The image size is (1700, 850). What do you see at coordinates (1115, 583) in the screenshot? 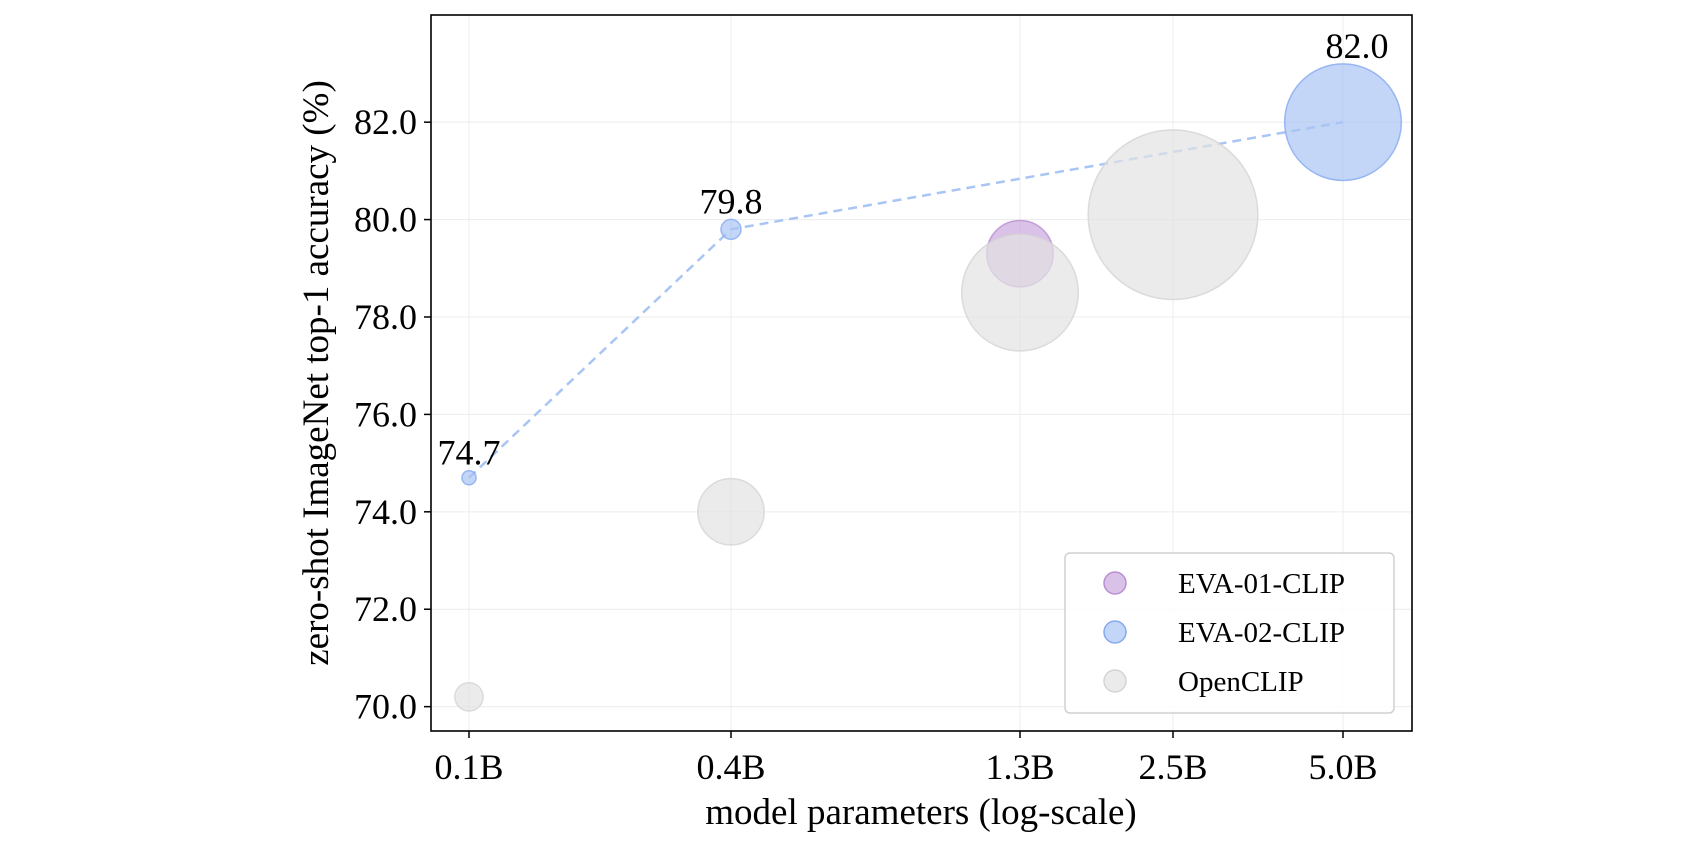
I see `legend-marker-eva-01-clip` at bounding box center [1115, 583].